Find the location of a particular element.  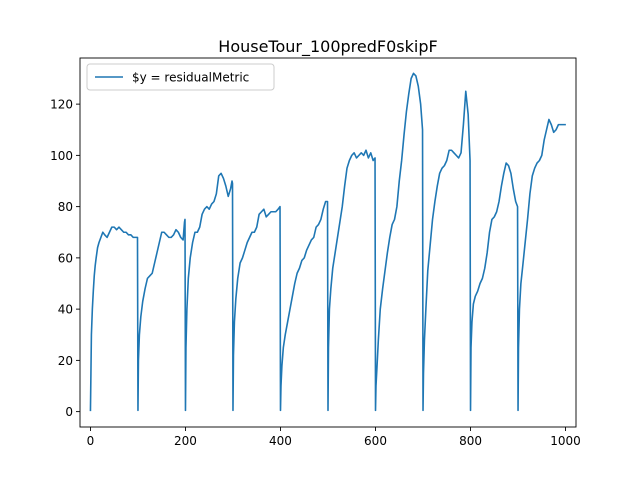

y-tick-label: 20 is located at coordinates (65, 361).